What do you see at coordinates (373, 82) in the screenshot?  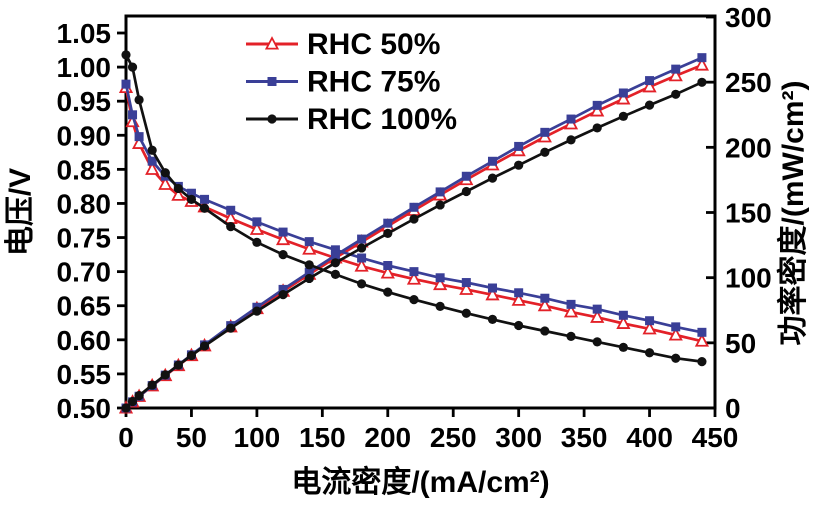 I see `legend-label: RHC 75%` at bounding box center [373, 82].